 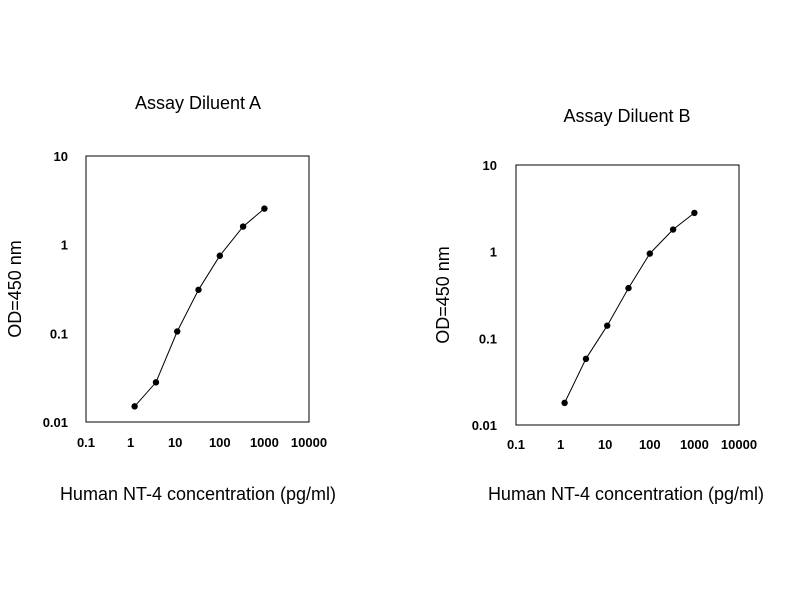 I want to click on chart-title: Assay Diluent B, so click(x=626, y=116).